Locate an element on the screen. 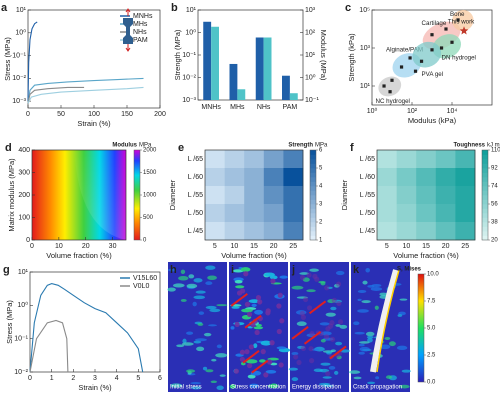 This screenshot has width=500, height=401. material-region is located at coordinates (427, 54).